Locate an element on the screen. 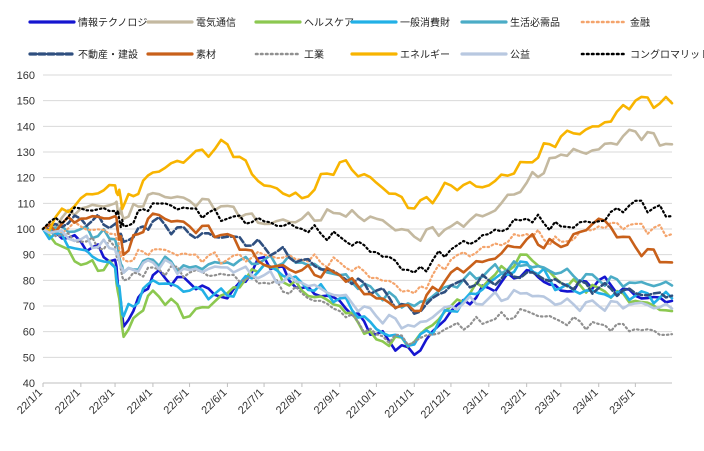 This screenshot has height=451, width=704. y-tick-label: 90 is located at coordinates (29, 256).